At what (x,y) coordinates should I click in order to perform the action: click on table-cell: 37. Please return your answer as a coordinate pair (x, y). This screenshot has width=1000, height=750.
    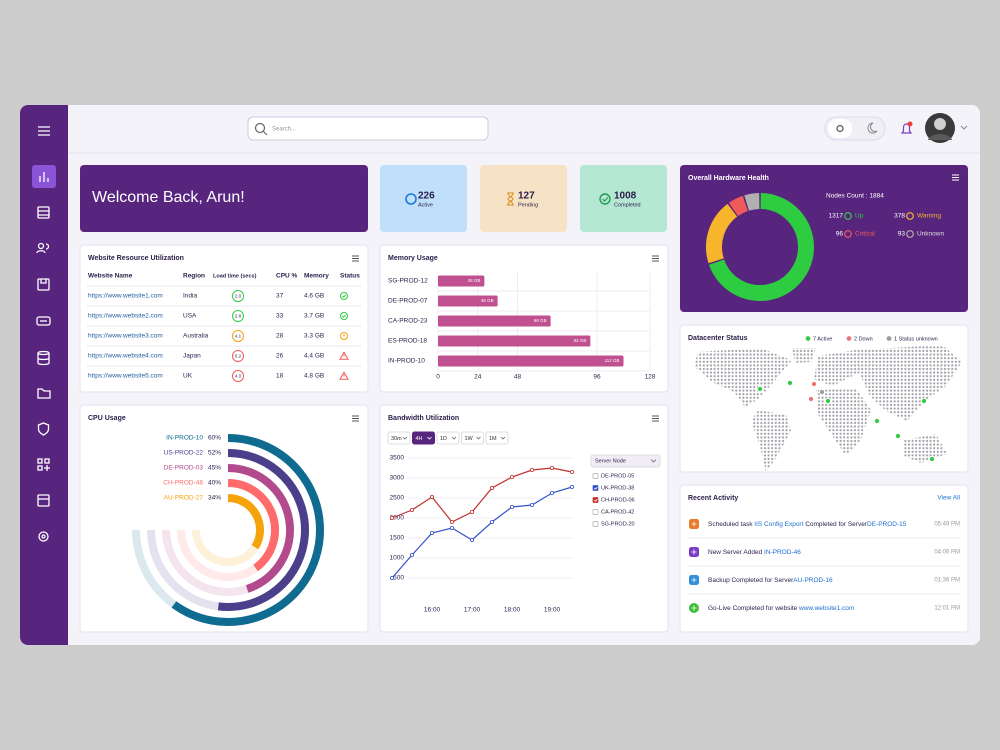
    Looking at the image, I should click on (280, 296).